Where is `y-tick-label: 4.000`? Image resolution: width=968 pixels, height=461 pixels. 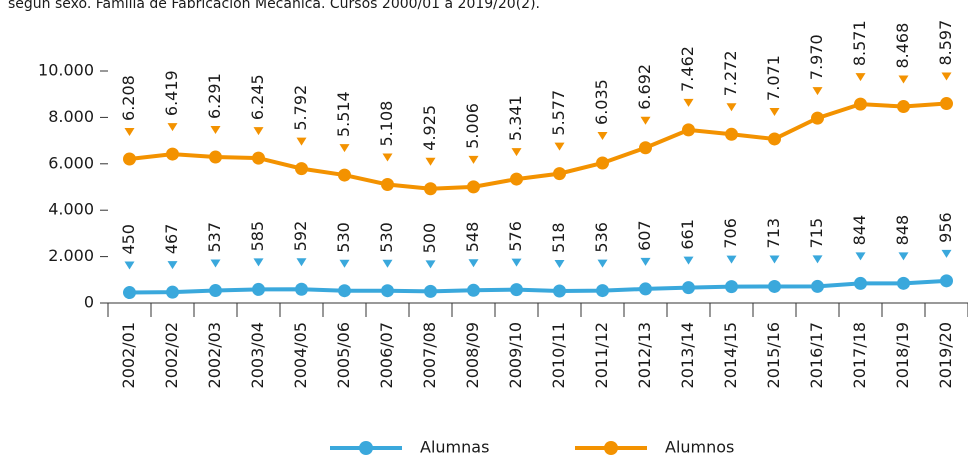
y-tick-label: 4.000 is located at coordinates (71, 209).